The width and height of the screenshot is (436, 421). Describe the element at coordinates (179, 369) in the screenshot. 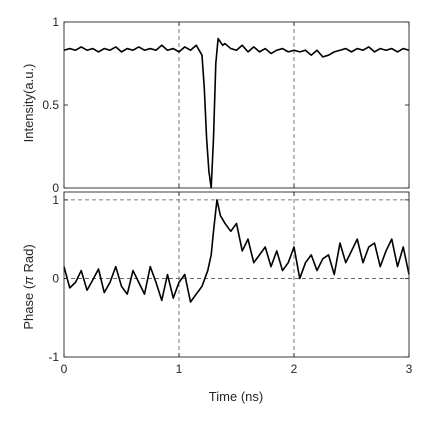

I see `x-tick-label: 1` at that location.